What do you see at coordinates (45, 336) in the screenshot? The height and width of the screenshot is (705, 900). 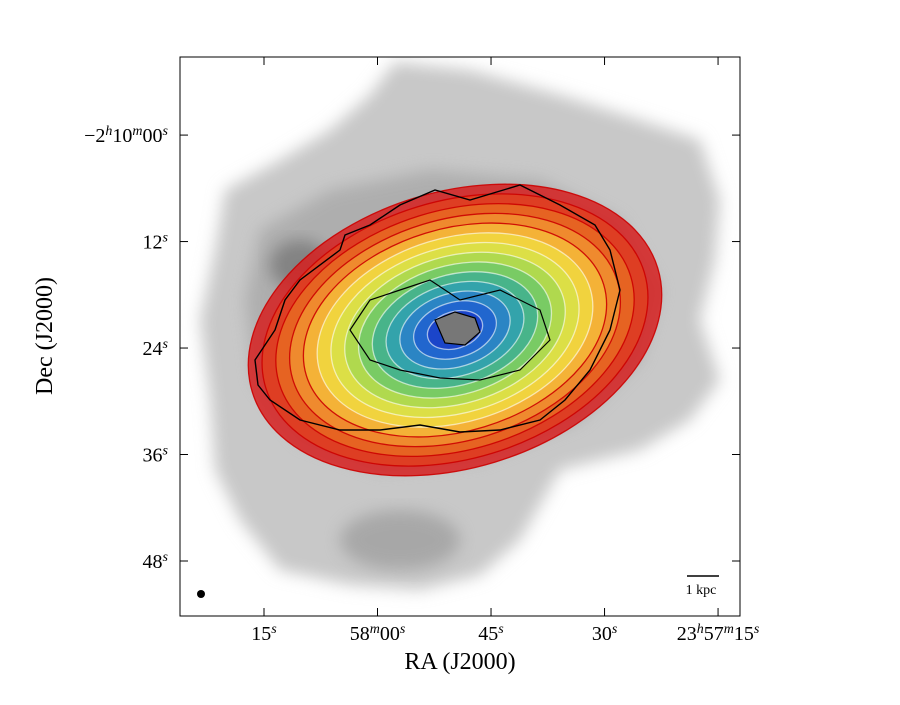 I see `y-axis-label: Dec (J2000)` at bounding box center [45, 336].